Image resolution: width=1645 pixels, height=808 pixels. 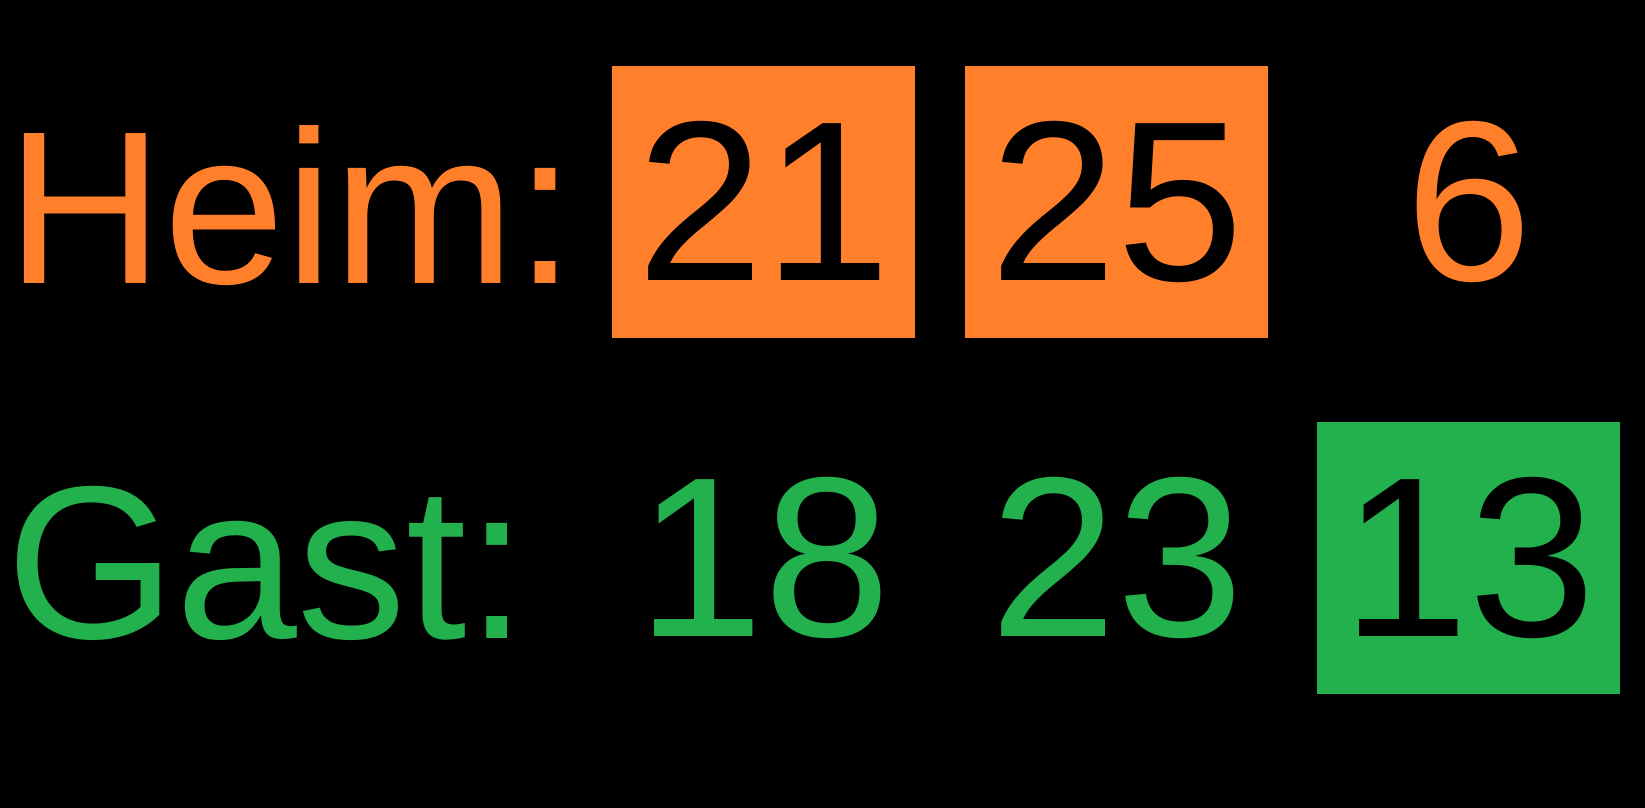 I want to click on away-set-3-score: 13, so click(x=1468, y=558).